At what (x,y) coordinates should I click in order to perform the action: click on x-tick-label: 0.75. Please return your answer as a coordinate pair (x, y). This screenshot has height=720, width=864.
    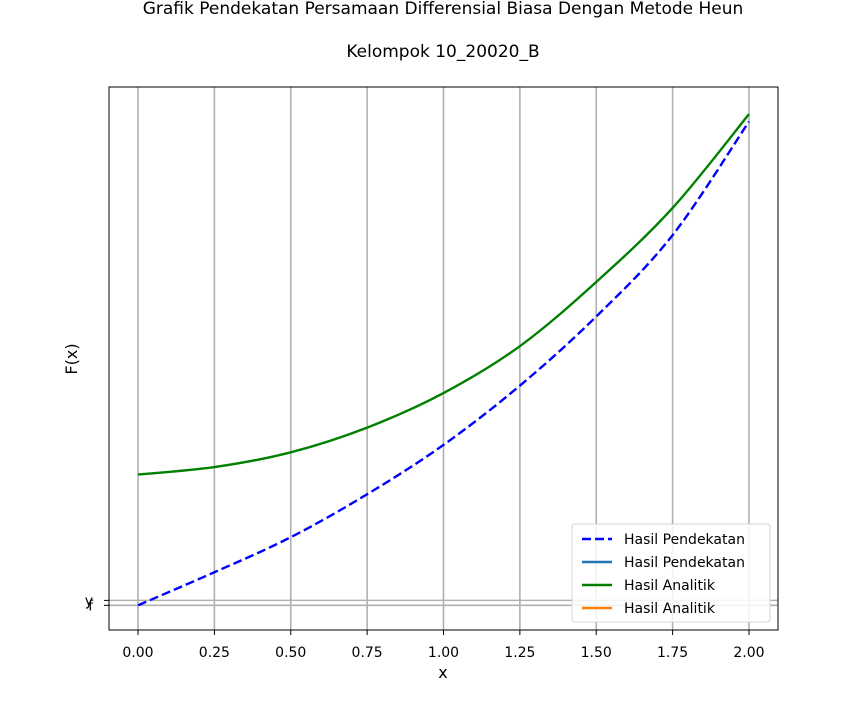
    Looking at the image, I should click on (367, 653).